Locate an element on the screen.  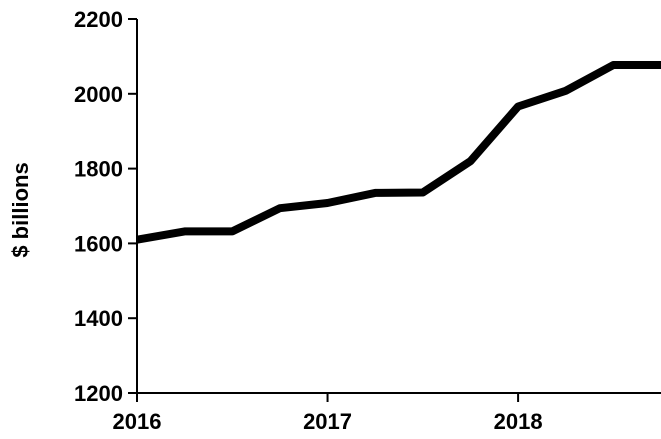
y-tick-label: 2200 is located at coordinates (98, 19).